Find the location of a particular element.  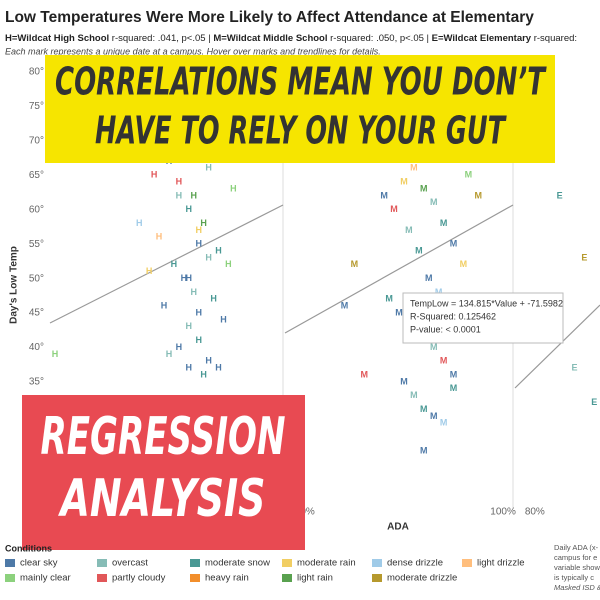

legend-label: moderate drizzle is located at coordinates (422, 578).